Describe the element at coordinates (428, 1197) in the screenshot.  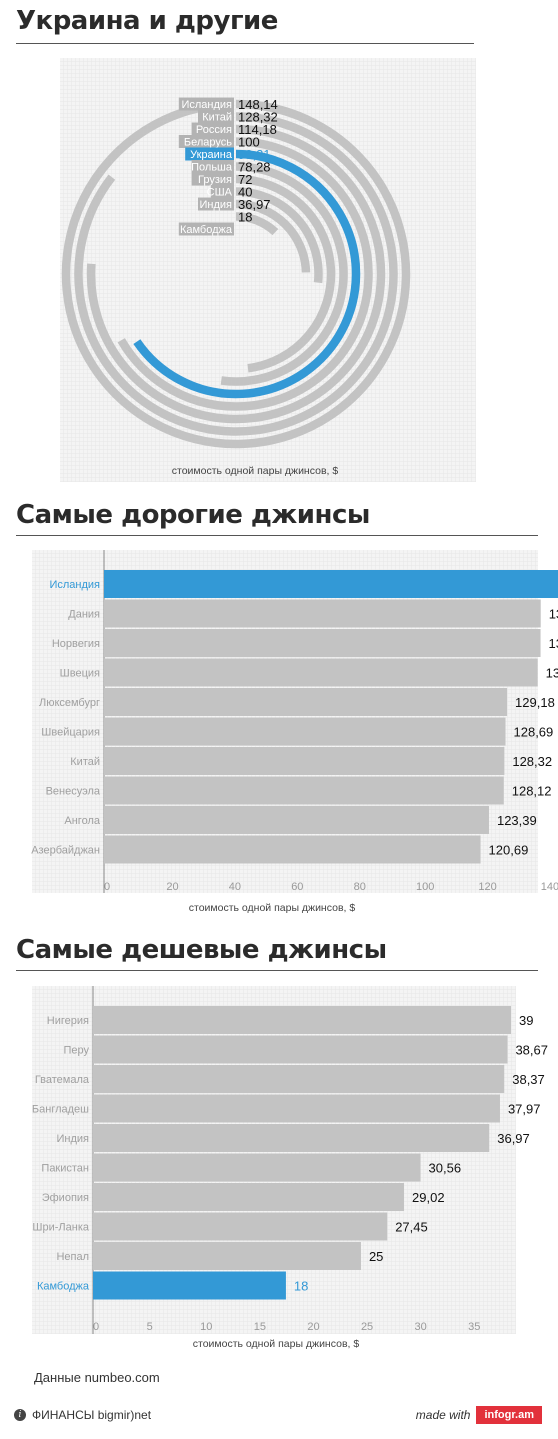
I see `bar-value-label: 29,02` at that location.